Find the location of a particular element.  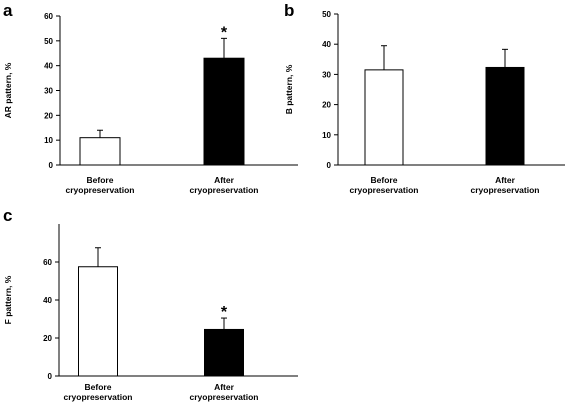

panel-letter: b is located at coordinates (289, 10).